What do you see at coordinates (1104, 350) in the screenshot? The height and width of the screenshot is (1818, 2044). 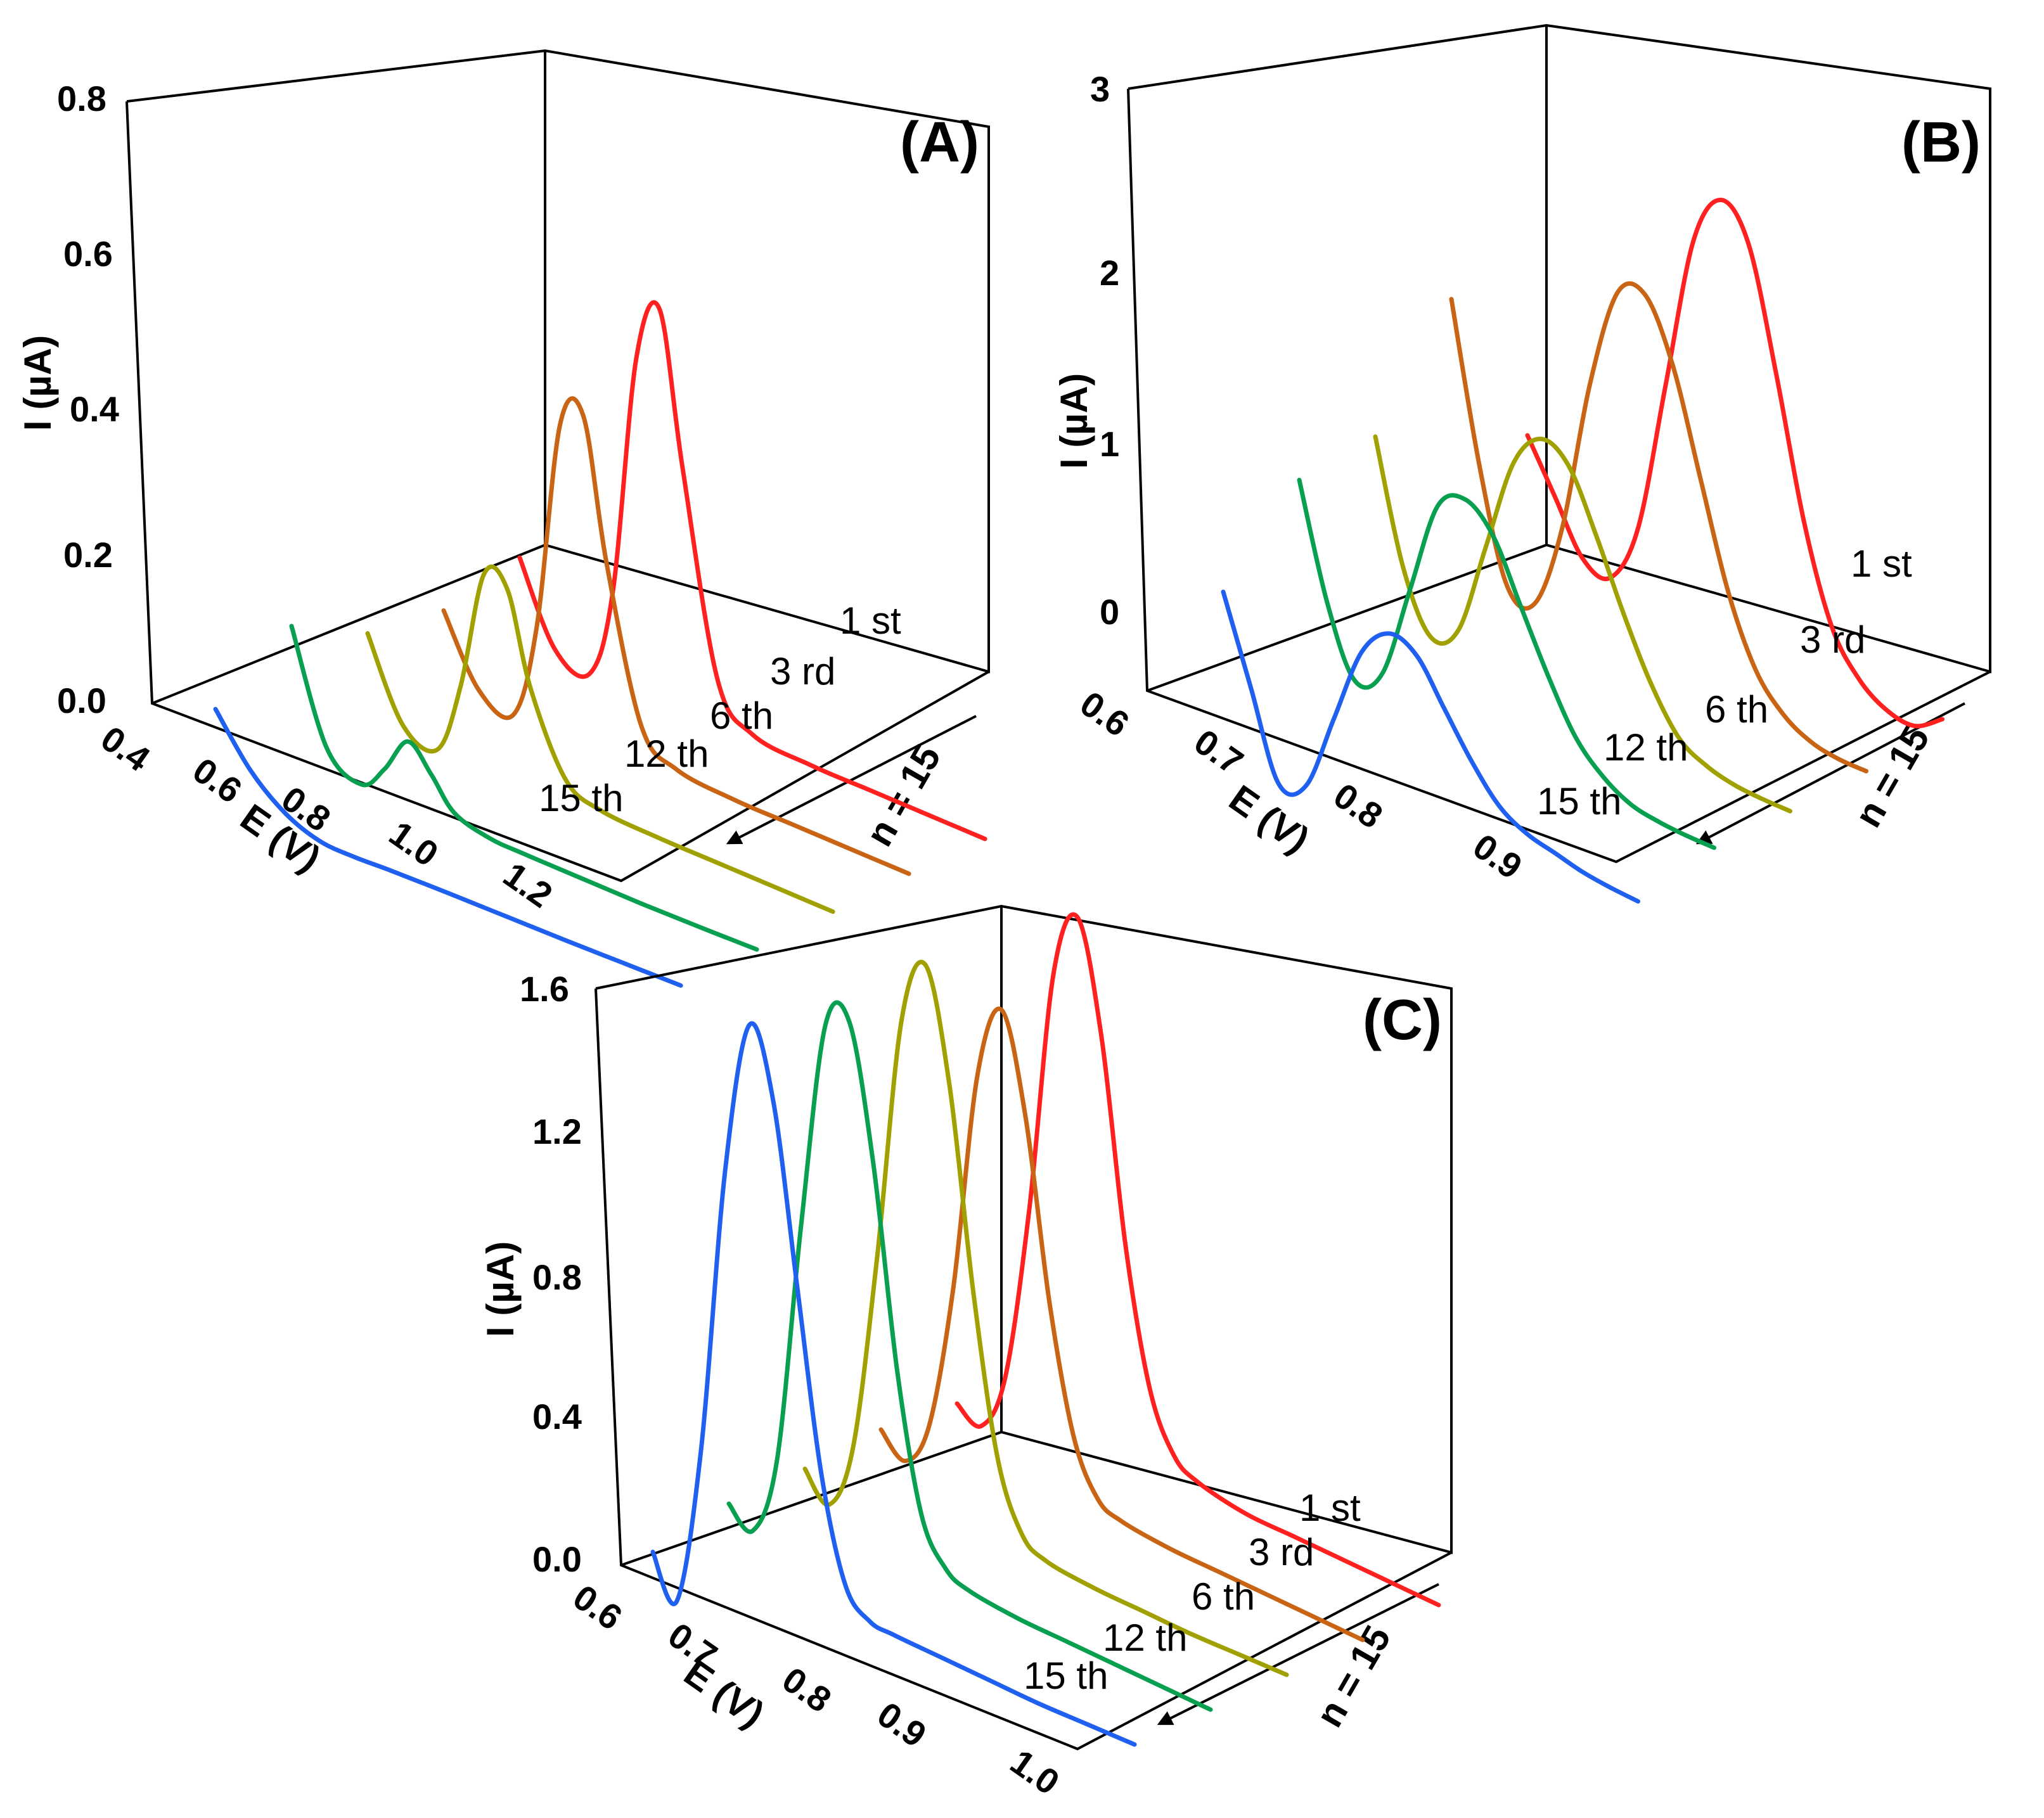 I see `panel-b-y-ticks: 0 1 2 3` at bounding box center [1104, 350].